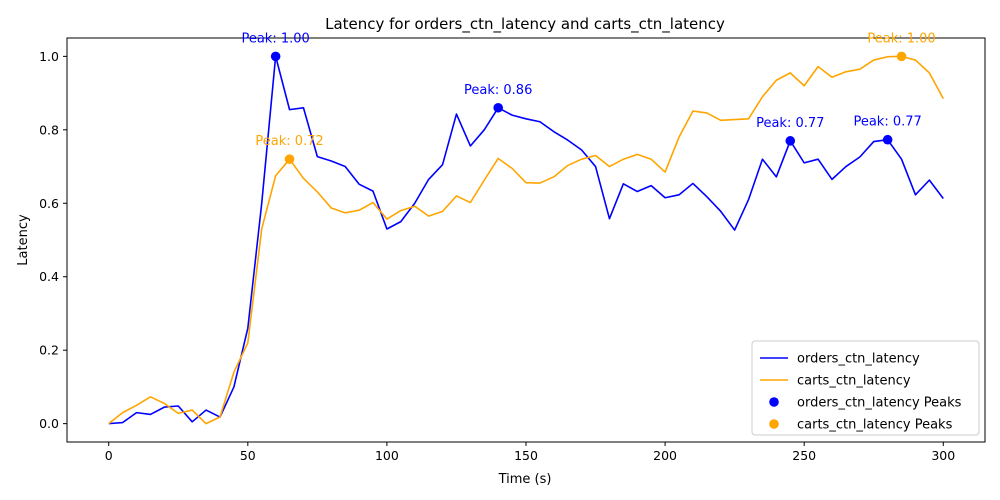 The width and height of the screenshot is (1000, 500). I want to click on peak-label-orders_ctn_latency: Peak: 0.86, so click(498, 90).